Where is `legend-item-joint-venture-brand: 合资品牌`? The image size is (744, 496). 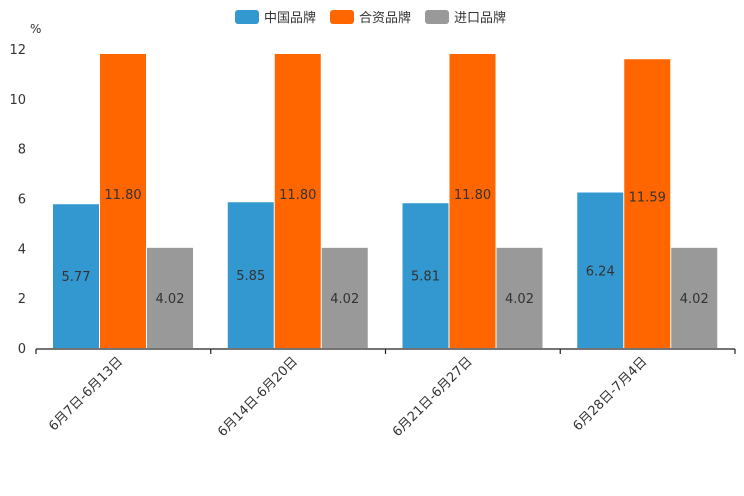
legend-item-joint-venture-brand: 合资品牌 is located at coordinates (370, 16).